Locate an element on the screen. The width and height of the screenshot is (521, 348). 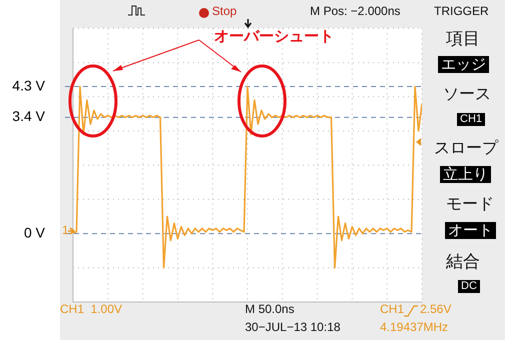
text: オート is located at coordinates (470, 231).